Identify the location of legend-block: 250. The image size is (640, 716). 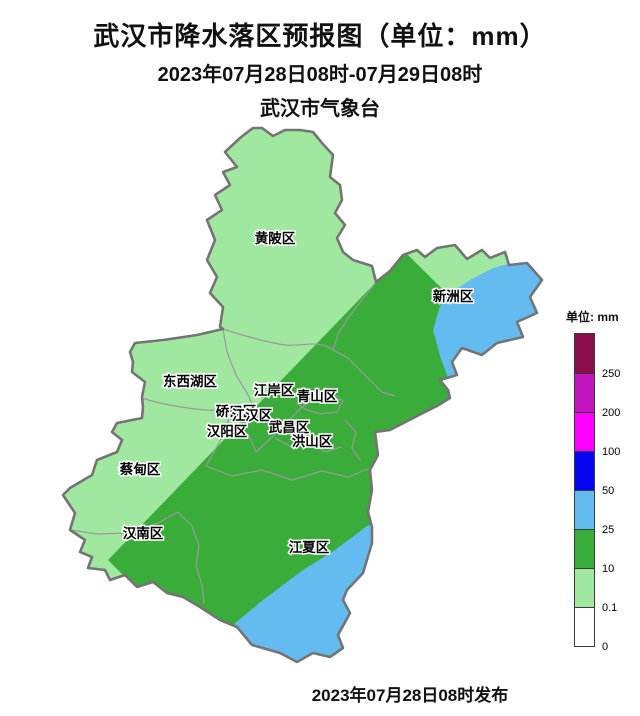
(597, 357).